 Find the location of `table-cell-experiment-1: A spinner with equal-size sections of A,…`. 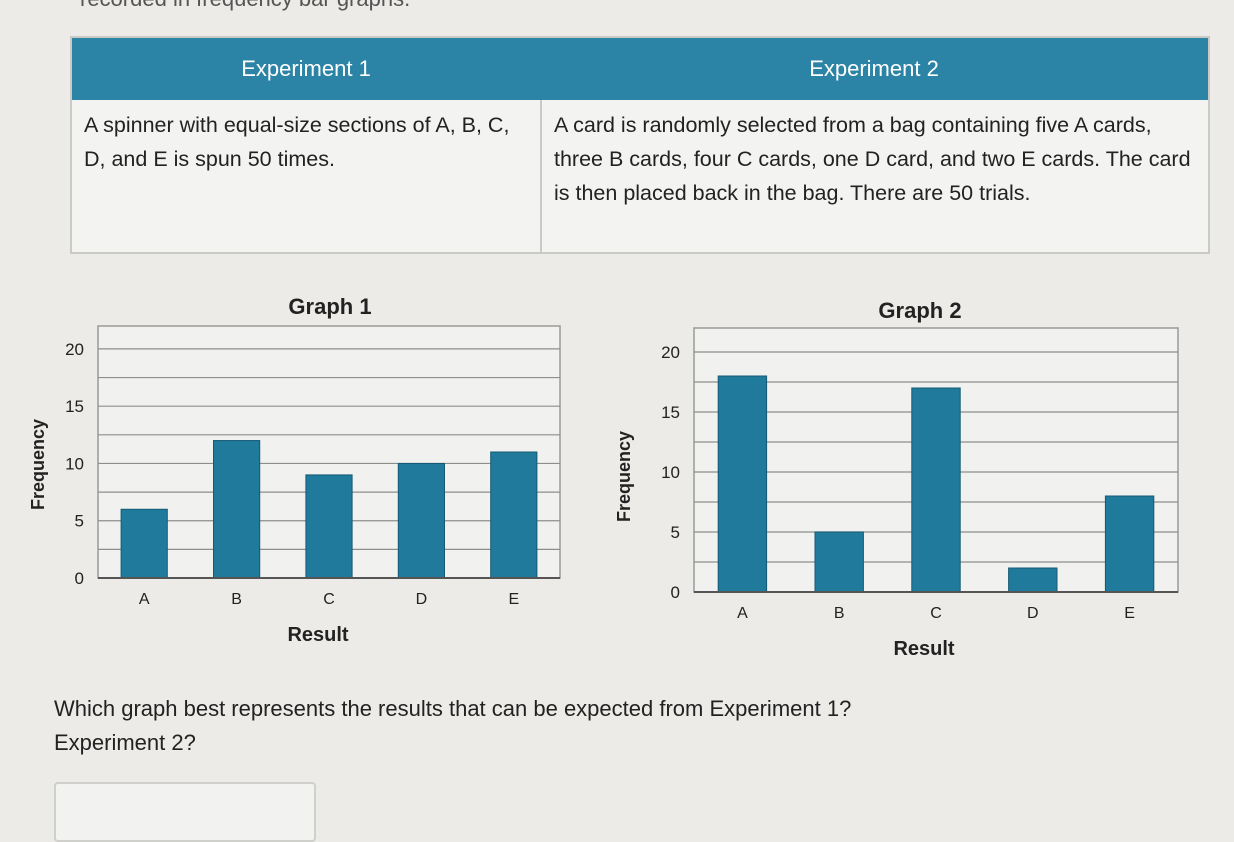

table-cell-experiment-1: A spinner with equal-size sections of A,… is located at coordinates (297, 142).